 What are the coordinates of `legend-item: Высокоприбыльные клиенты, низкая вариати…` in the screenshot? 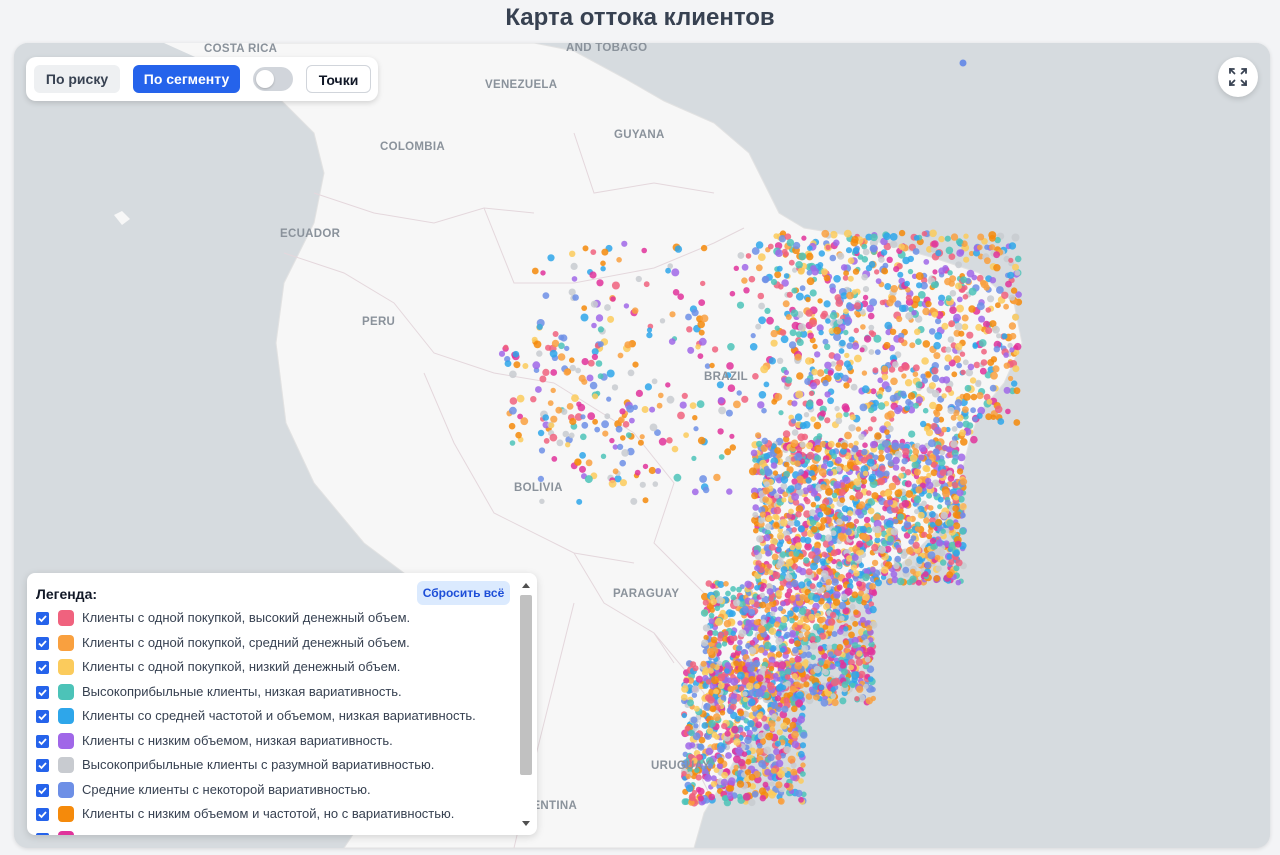 It's located at (272, 694).